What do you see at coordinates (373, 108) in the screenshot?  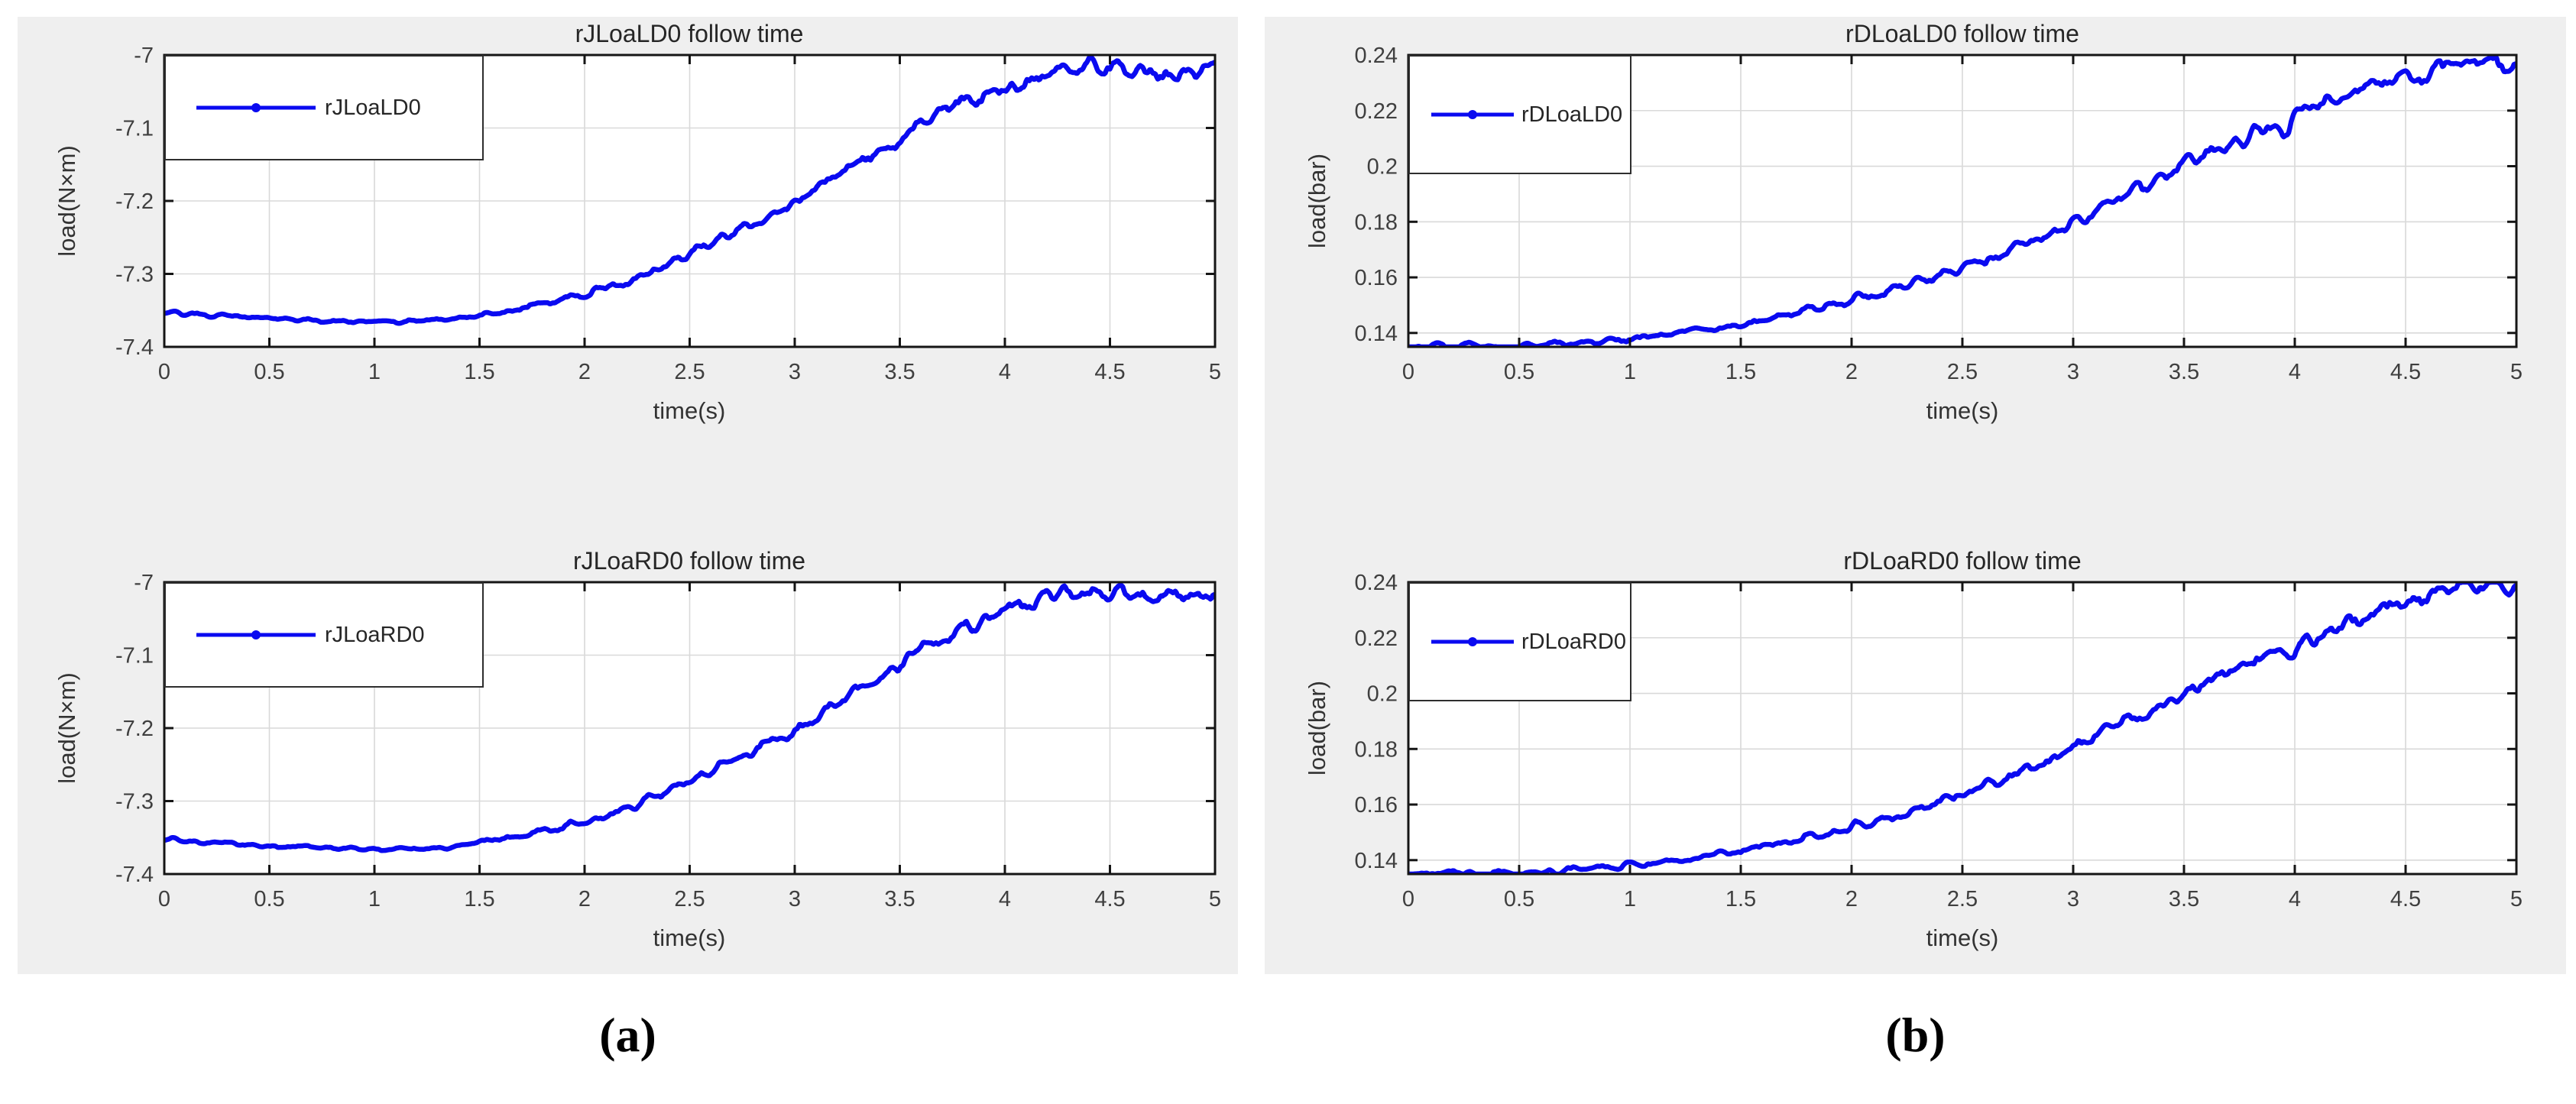 I see `legend-label: rJLoaLD0` at bounding box center [373, 108].